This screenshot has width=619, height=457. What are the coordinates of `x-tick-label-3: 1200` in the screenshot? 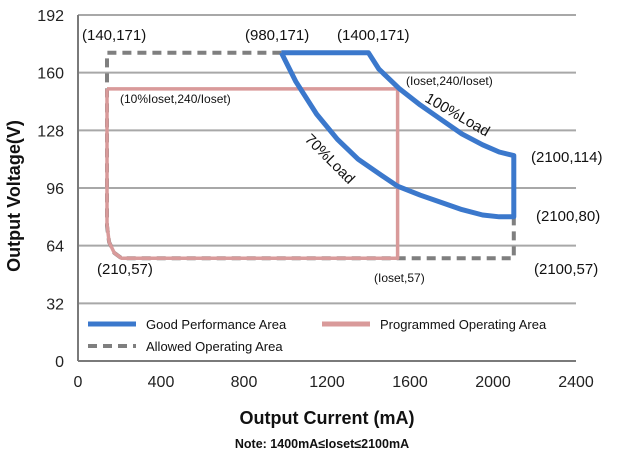 It's located at (327, 382).